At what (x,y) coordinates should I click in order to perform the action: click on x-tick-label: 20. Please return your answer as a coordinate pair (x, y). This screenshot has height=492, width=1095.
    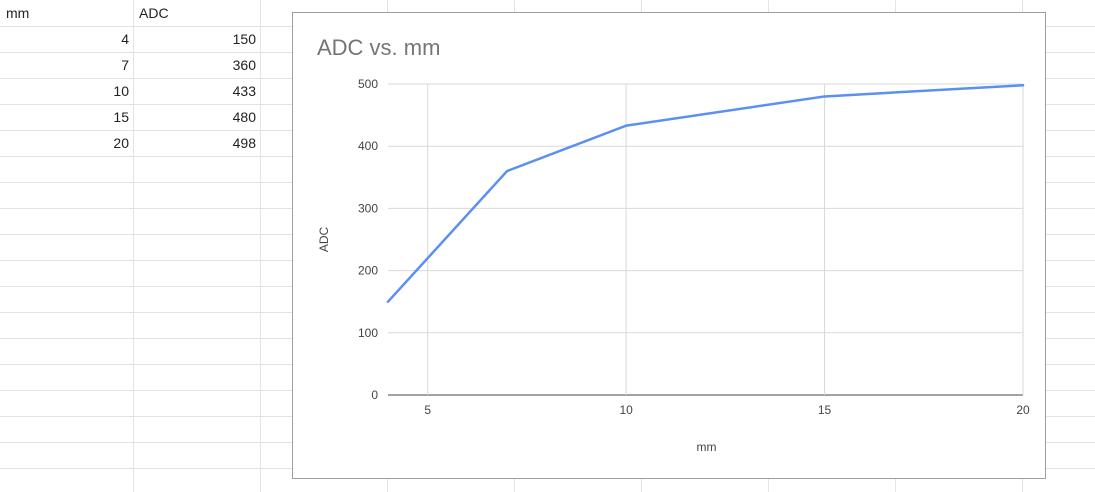
    Looking at the image, I should click on (1023, 410).